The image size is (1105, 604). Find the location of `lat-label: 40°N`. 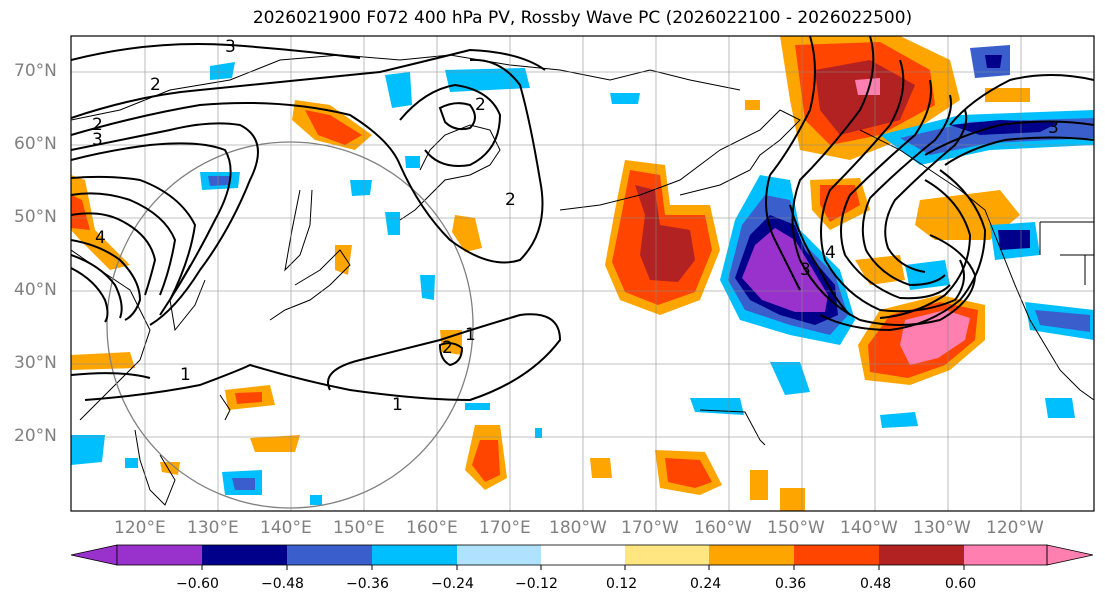

lat-label: 40°N is located at coordinates (35, 290).